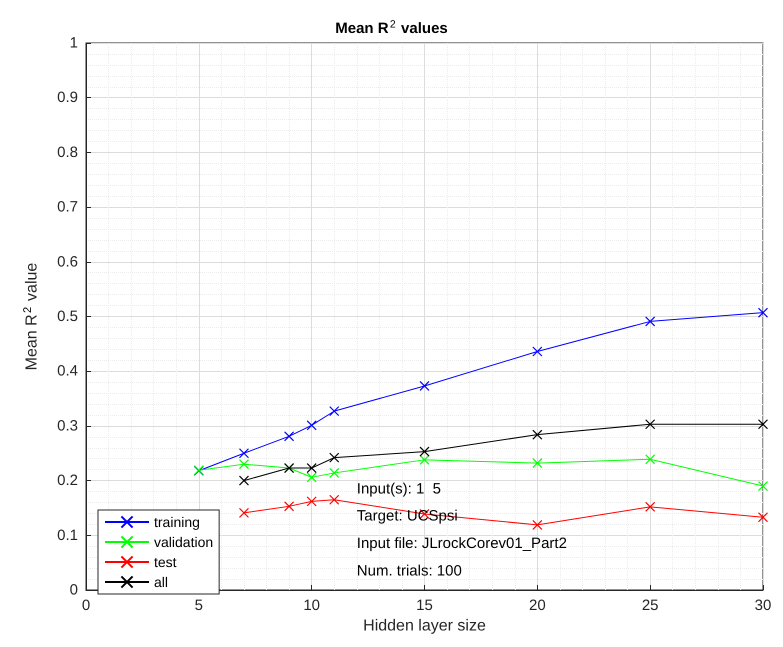  What do you see at coordinates (67, 481) in the screenshot?
I see `y-tick-label: 0.2` at bounding box center [67, 481].